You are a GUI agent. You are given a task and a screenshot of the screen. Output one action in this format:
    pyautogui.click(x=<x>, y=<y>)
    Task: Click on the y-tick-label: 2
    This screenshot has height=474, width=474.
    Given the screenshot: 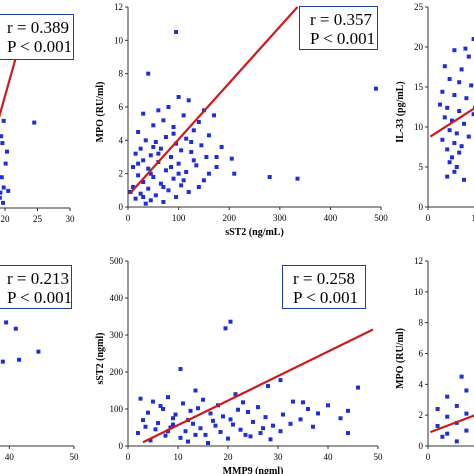 What is the action you would take?
    pyautogui.click(x=421, y=415)
    